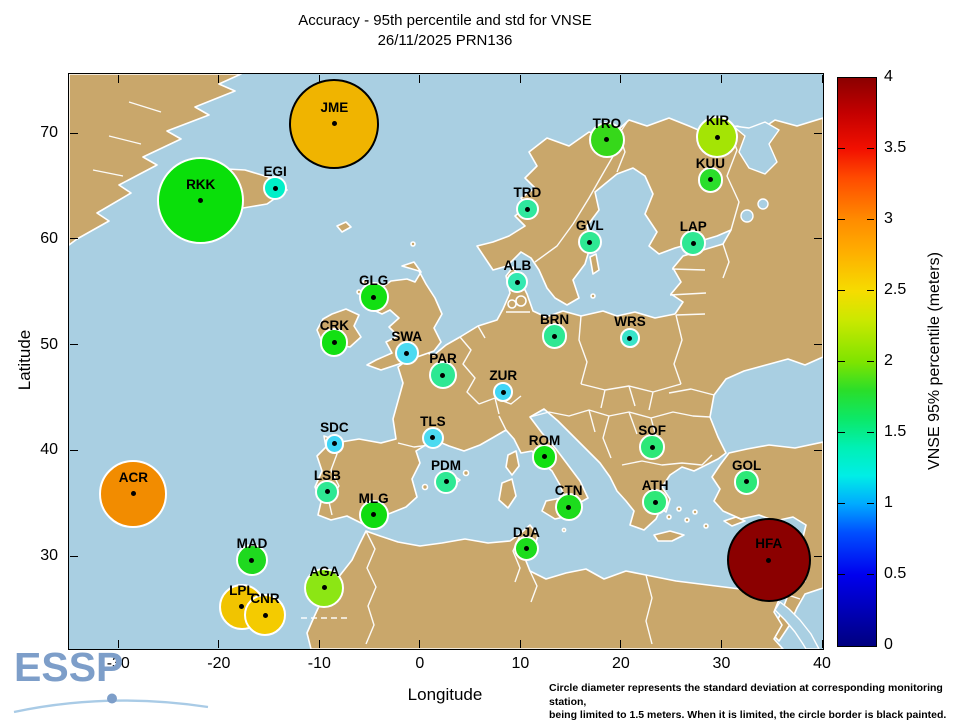 The image size is (960, 720). I want to click on station-label-EGI: EGI, so click(275, 172).